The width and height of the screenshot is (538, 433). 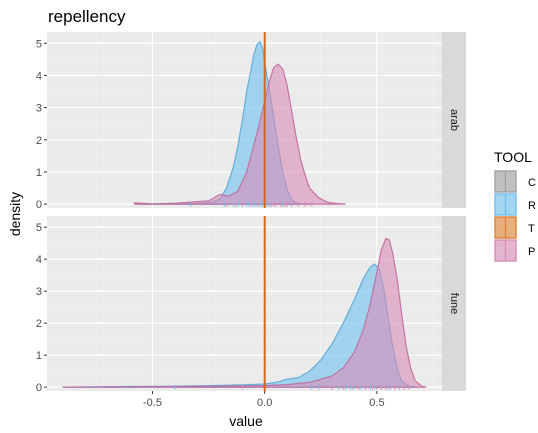 I want to click on chart-title: repellency, so click(x=87, y=16).